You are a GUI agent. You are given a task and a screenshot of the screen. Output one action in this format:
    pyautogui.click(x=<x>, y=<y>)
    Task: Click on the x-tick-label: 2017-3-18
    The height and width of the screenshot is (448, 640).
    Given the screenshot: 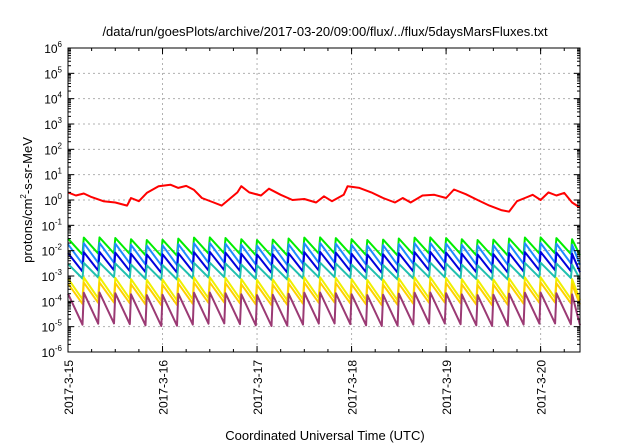 What is the action you would take?
    pyautogui.click(x=353, y=387)
    